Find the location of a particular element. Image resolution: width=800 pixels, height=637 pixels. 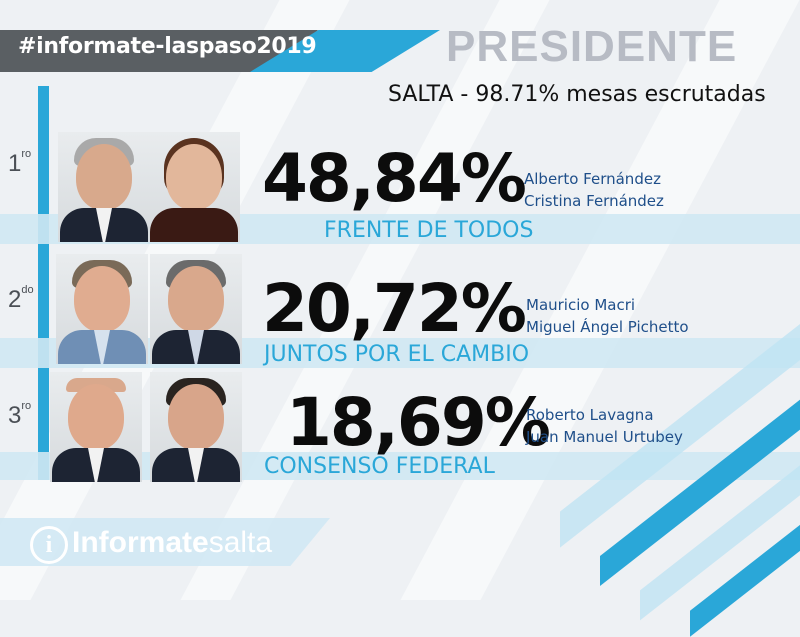

candidate-names: Alberto Fernández Cristina Fernández is located at coordinates (594, 190).